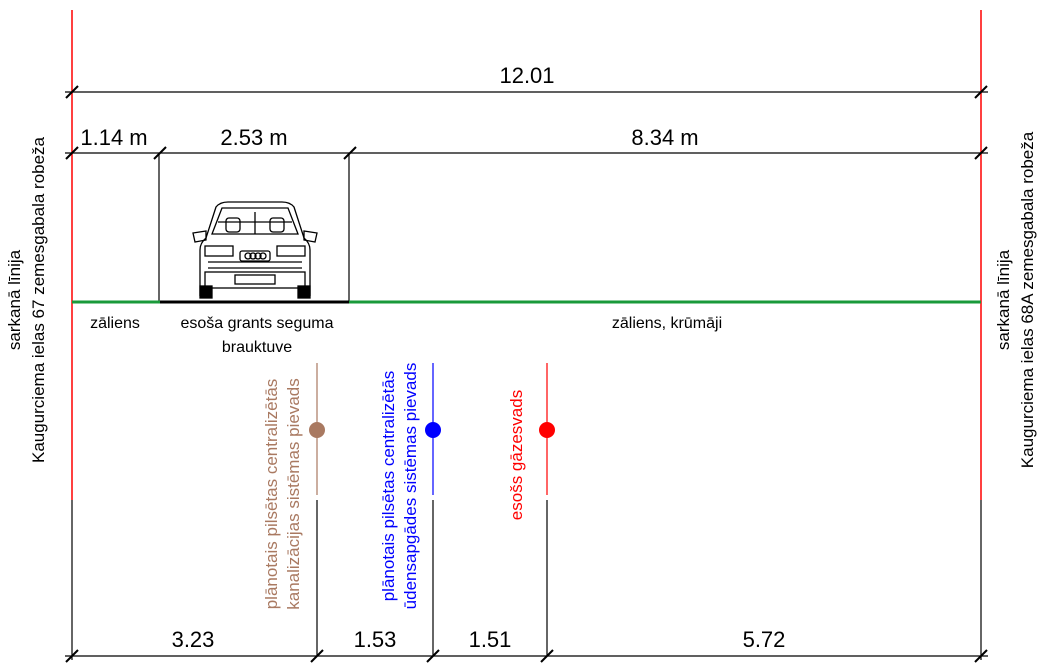  Describe the element at coordinates (764, 639) in the screenshot. I see `bottom-dim-4: 5.72` at that location.